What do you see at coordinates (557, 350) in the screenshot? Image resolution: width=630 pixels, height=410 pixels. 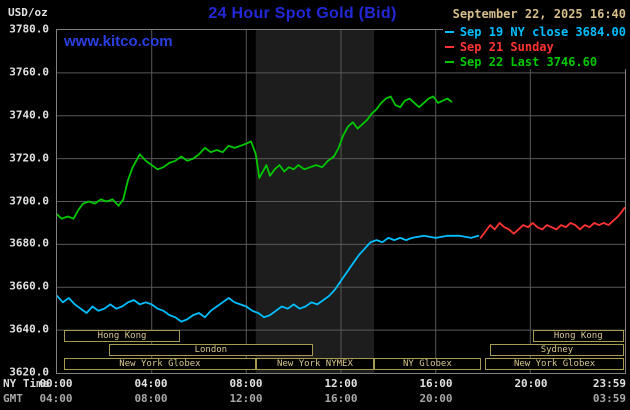 I see `session-box-sydney: Sydney` at bounding box center [557, 350].